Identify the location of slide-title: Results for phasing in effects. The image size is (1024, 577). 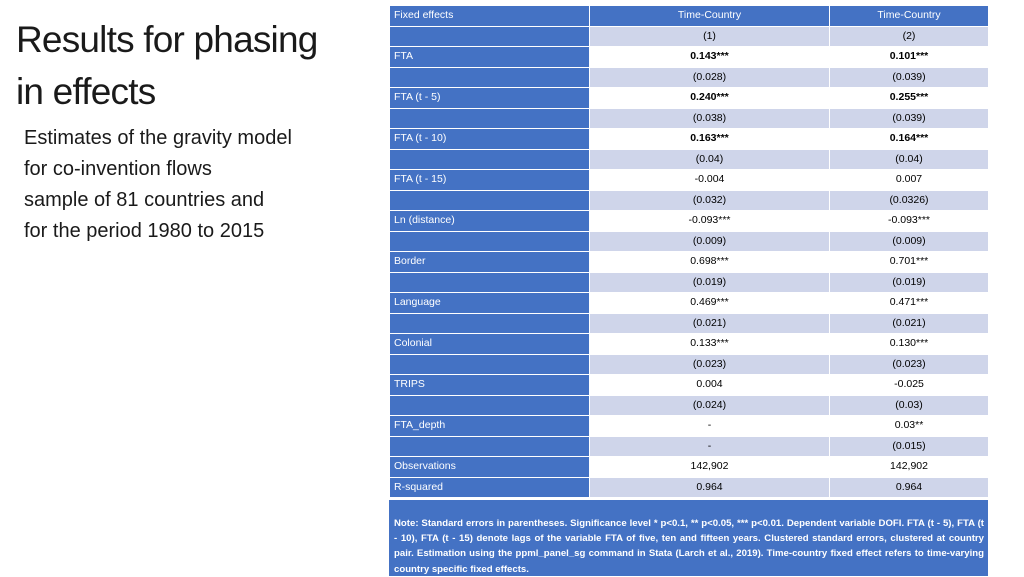
(196, 66).